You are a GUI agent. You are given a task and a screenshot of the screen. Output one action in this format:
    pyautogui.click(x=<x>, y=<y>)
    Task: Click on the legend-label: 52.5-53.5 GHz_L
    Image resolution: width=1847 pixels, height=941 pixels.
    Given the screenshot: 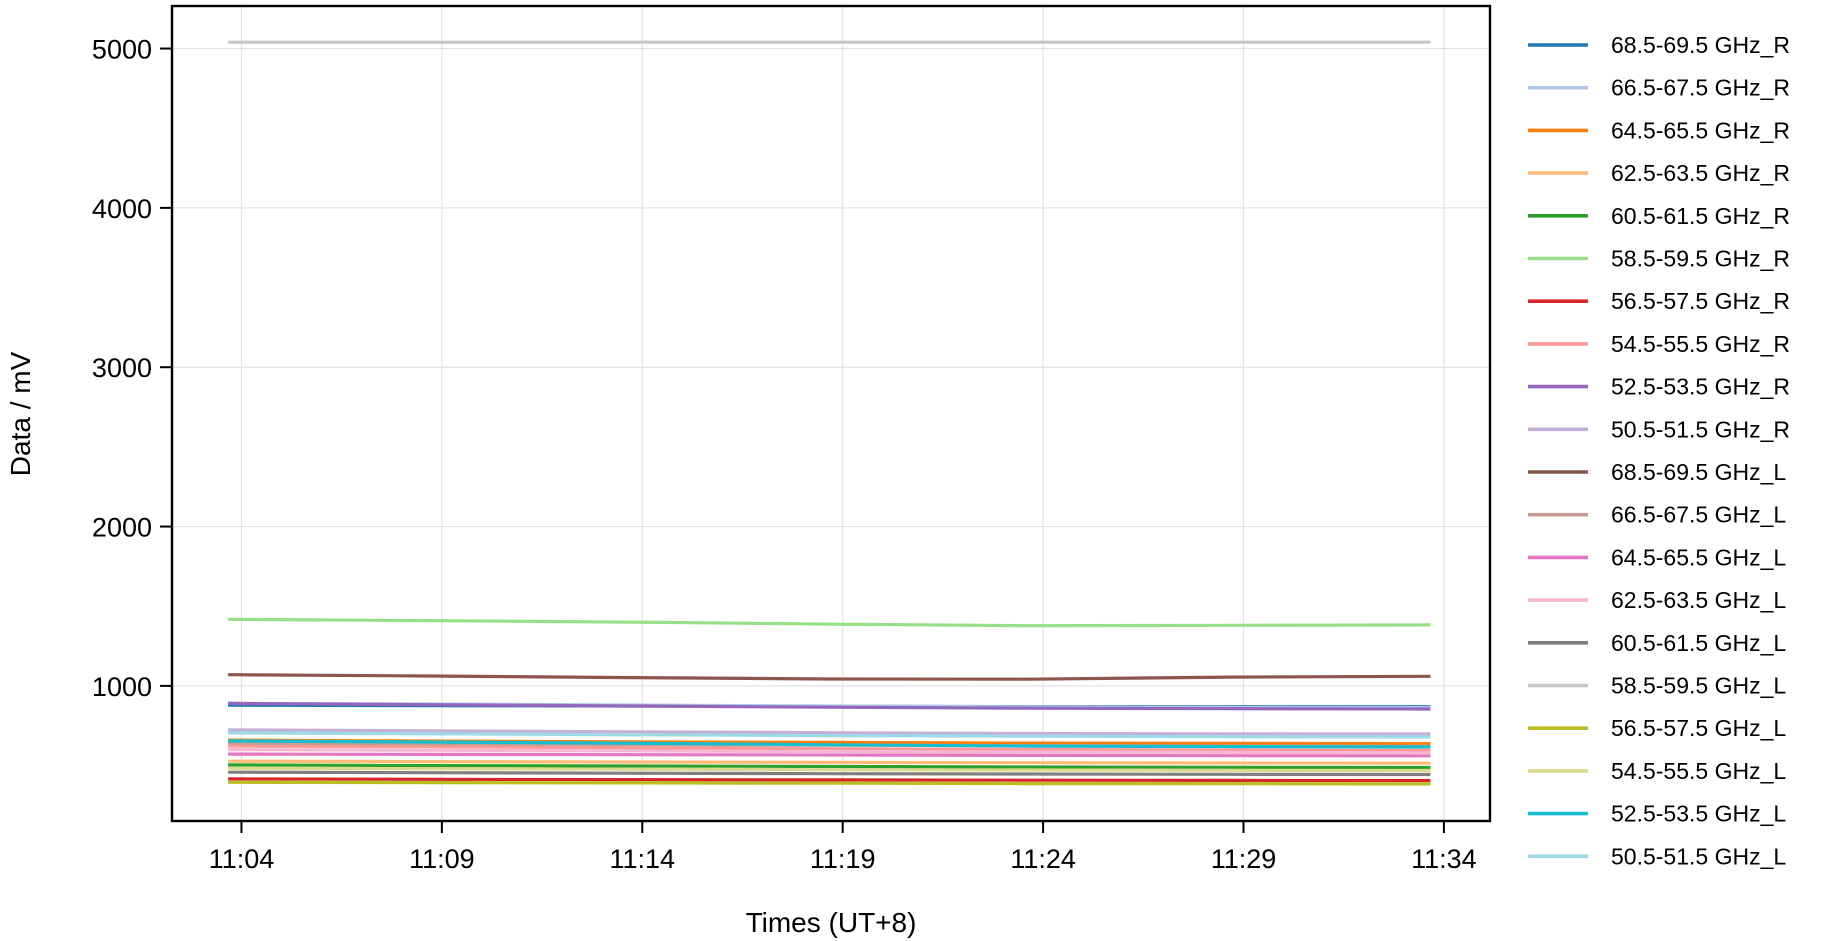 What is the action you would take?
    pyautogui.click(x=1698, y=814)
    